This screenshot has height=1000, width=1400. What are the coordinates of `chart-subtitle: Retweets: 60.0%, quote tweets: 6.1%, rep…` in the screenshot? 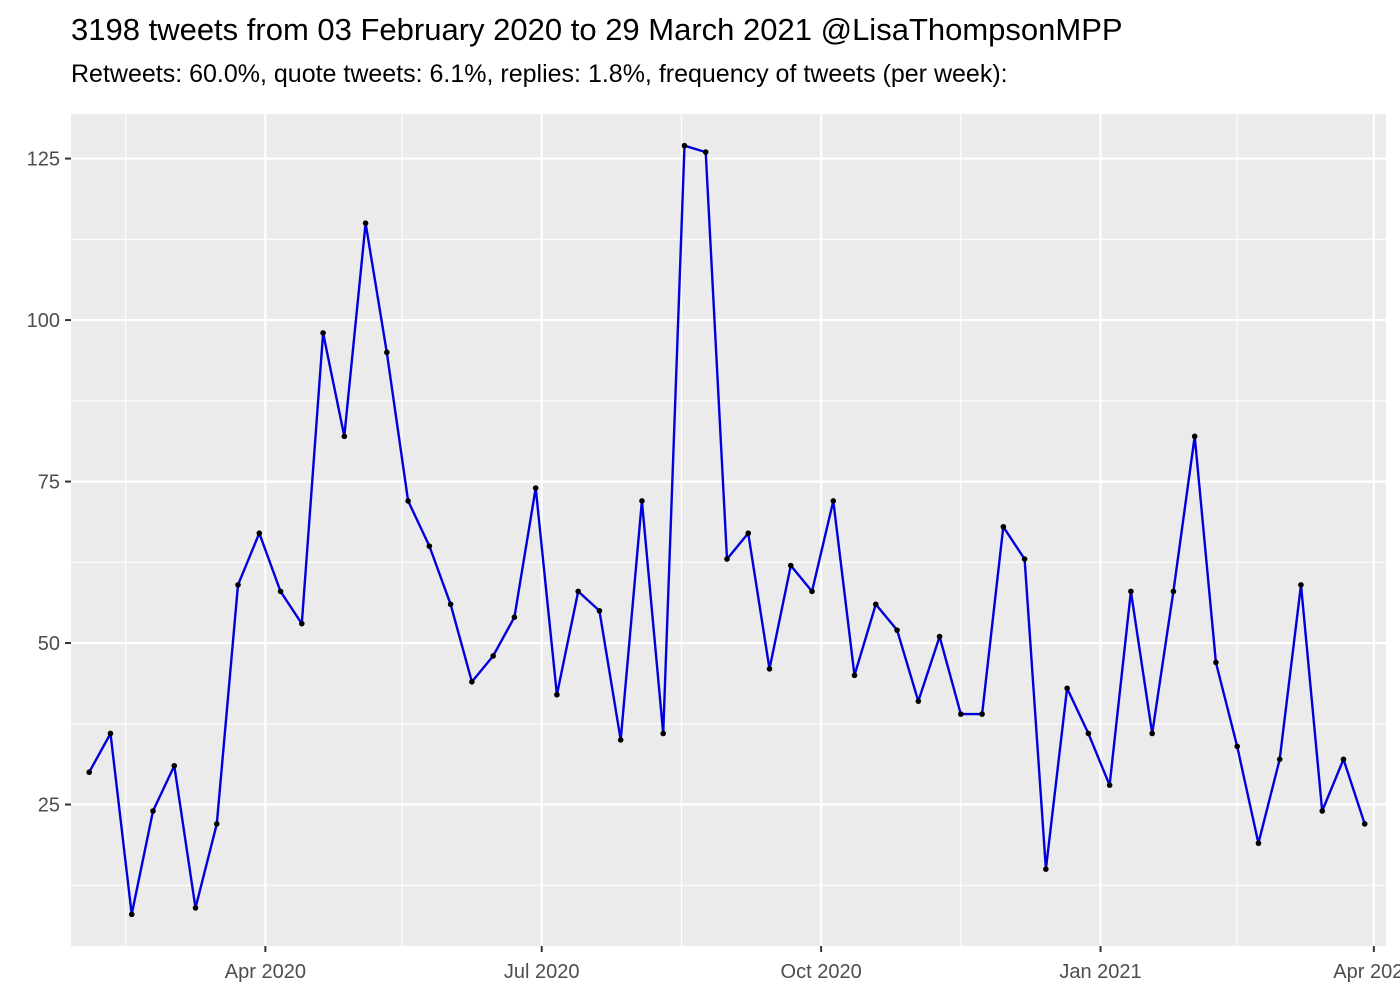 It's located at (539, 74).